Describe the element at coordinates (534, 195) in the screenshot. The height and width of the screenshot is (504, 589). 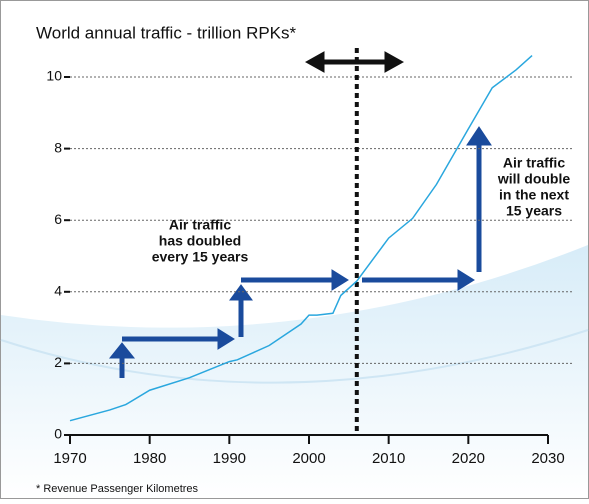
I see `annotation: in the next` at that location.